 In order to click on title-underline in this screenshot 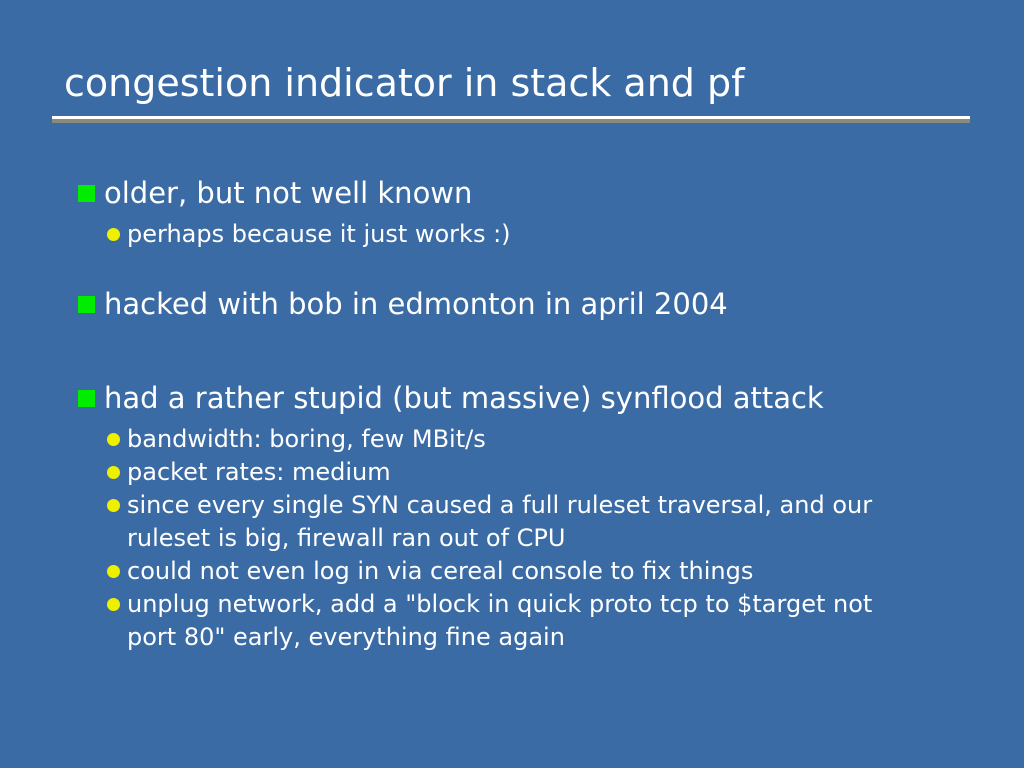, I will do `click(511, 119)`.